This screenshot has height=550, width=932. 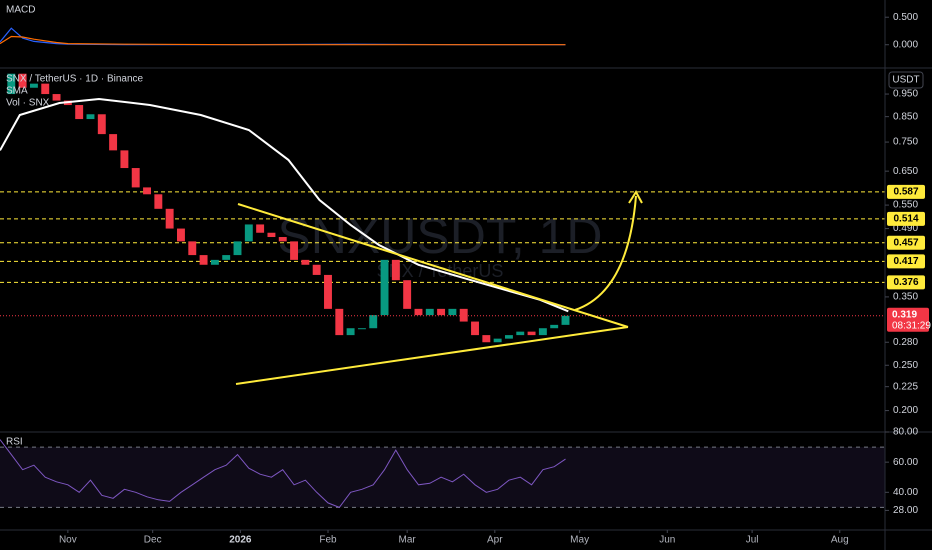 I want to click on level-label: 0.514, so click(x=905, y=218).